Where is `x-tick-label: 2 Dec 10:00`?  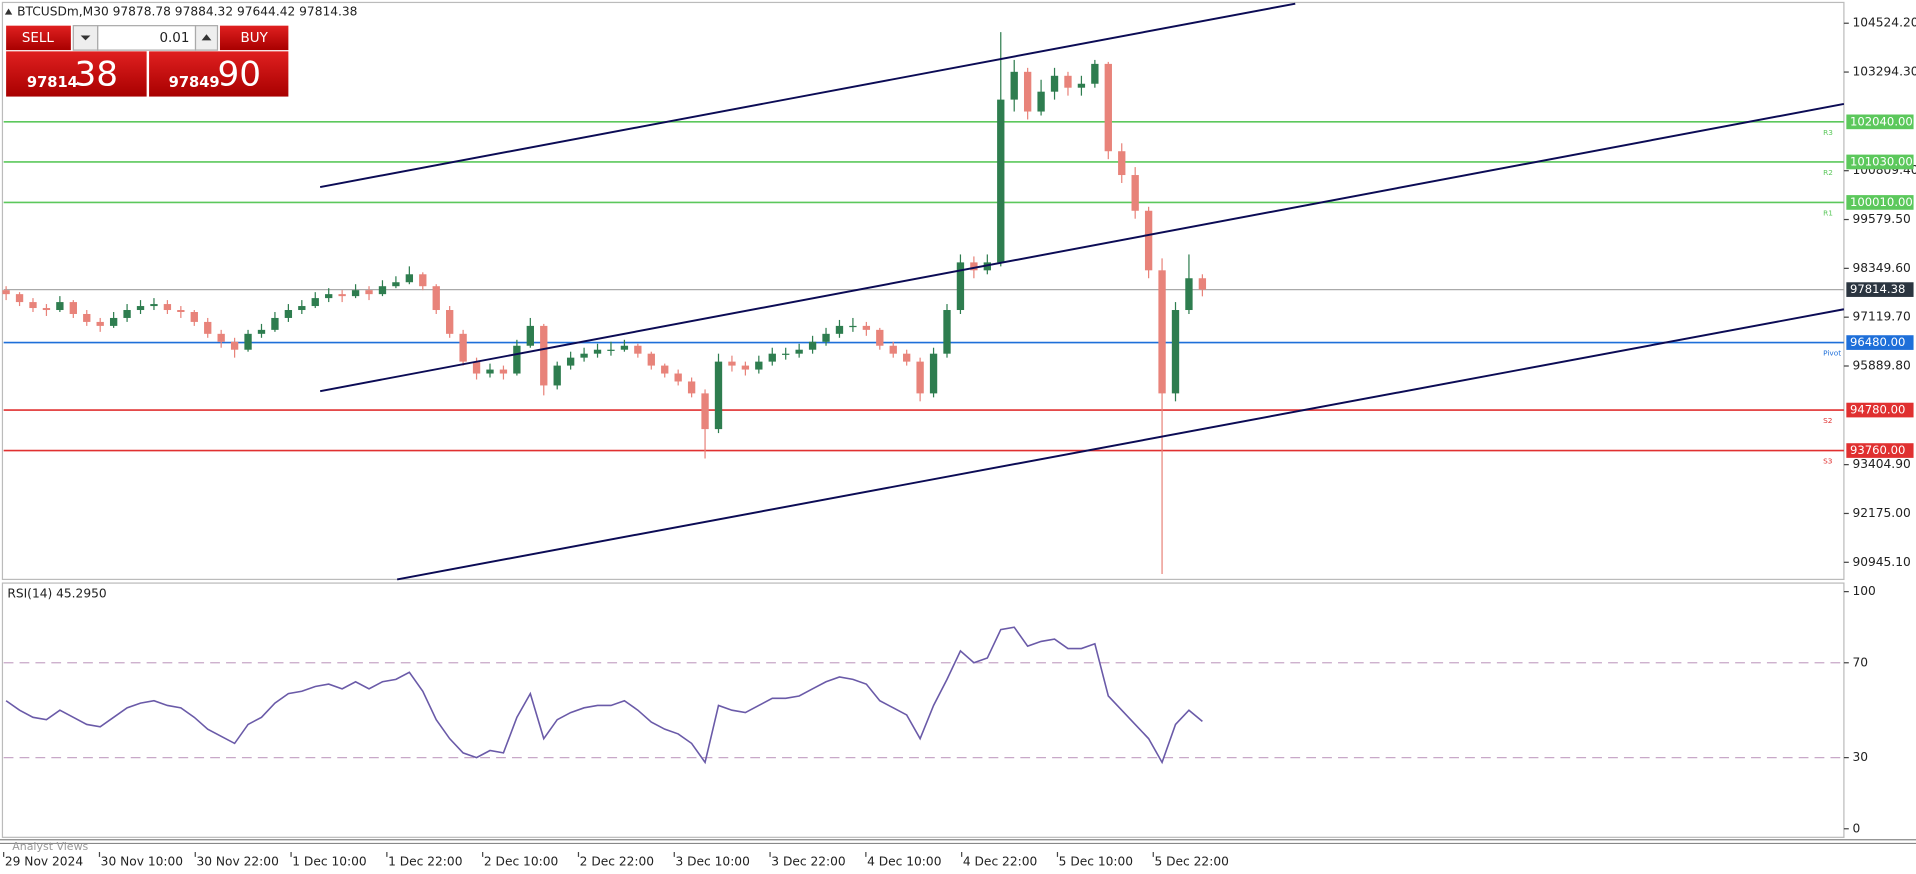 x-tick-label: 2 Dec 10:00 is located at coordinates (521, 861).